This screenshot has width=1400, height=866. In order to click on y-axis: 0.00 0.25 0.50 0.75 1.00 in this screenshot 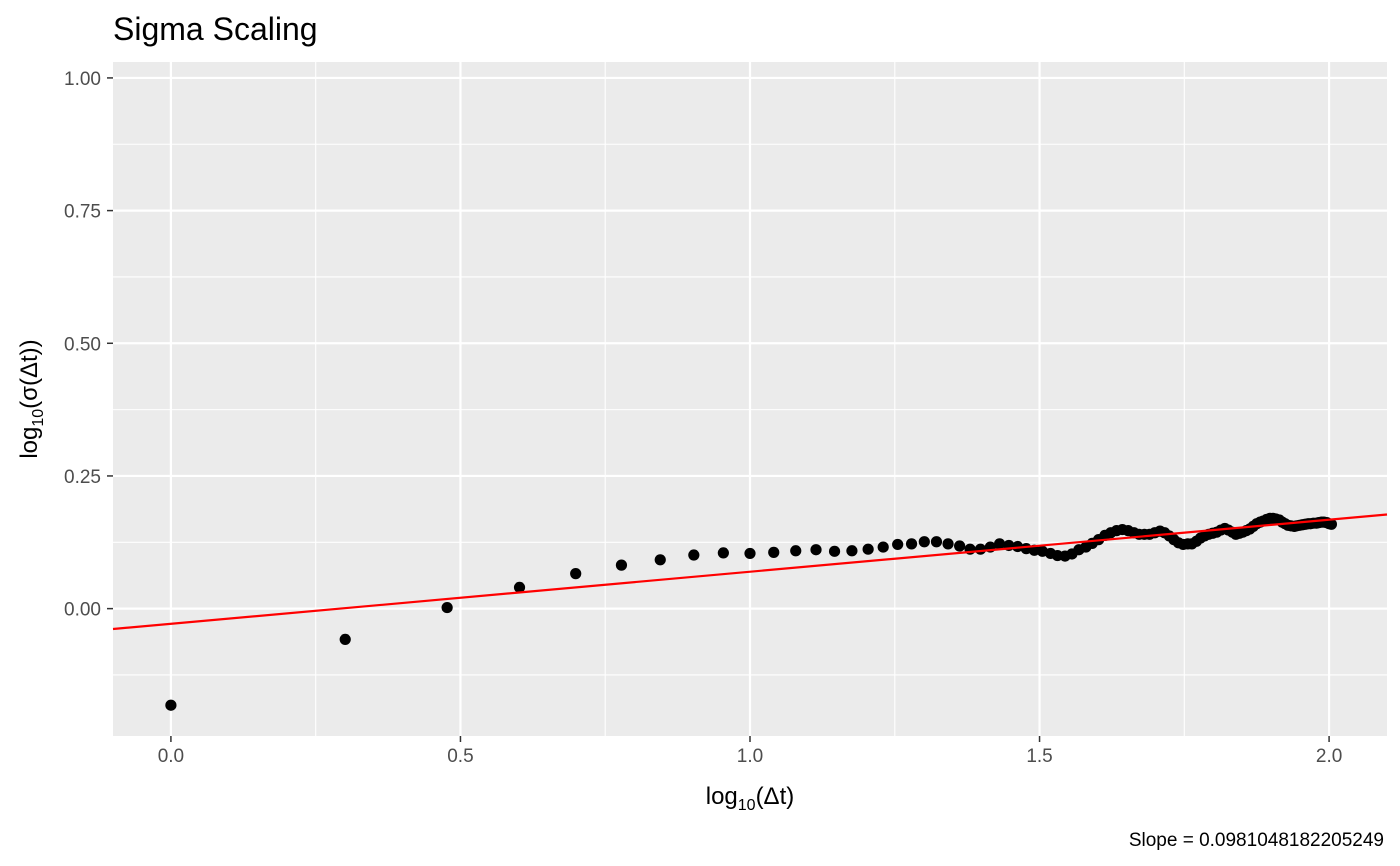, I will do `click(88, 345)`.